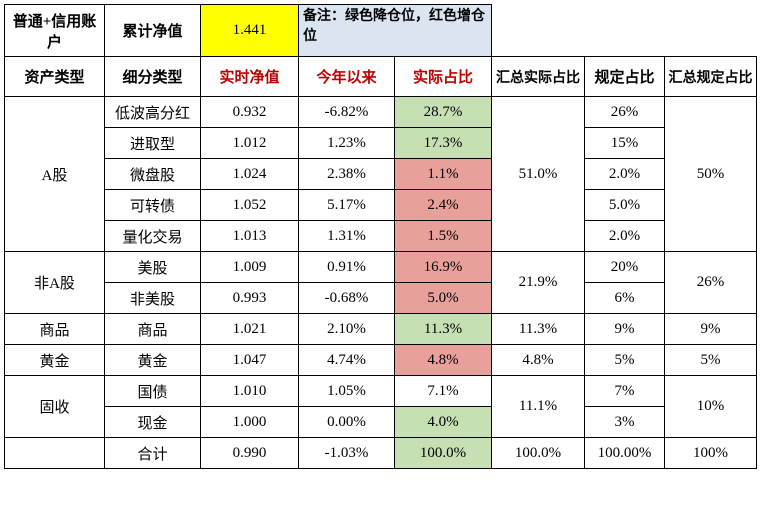 This screenshot has height=505, width=760. I want to click on actual-pct-cell: 17.3%, so click(443, 143).